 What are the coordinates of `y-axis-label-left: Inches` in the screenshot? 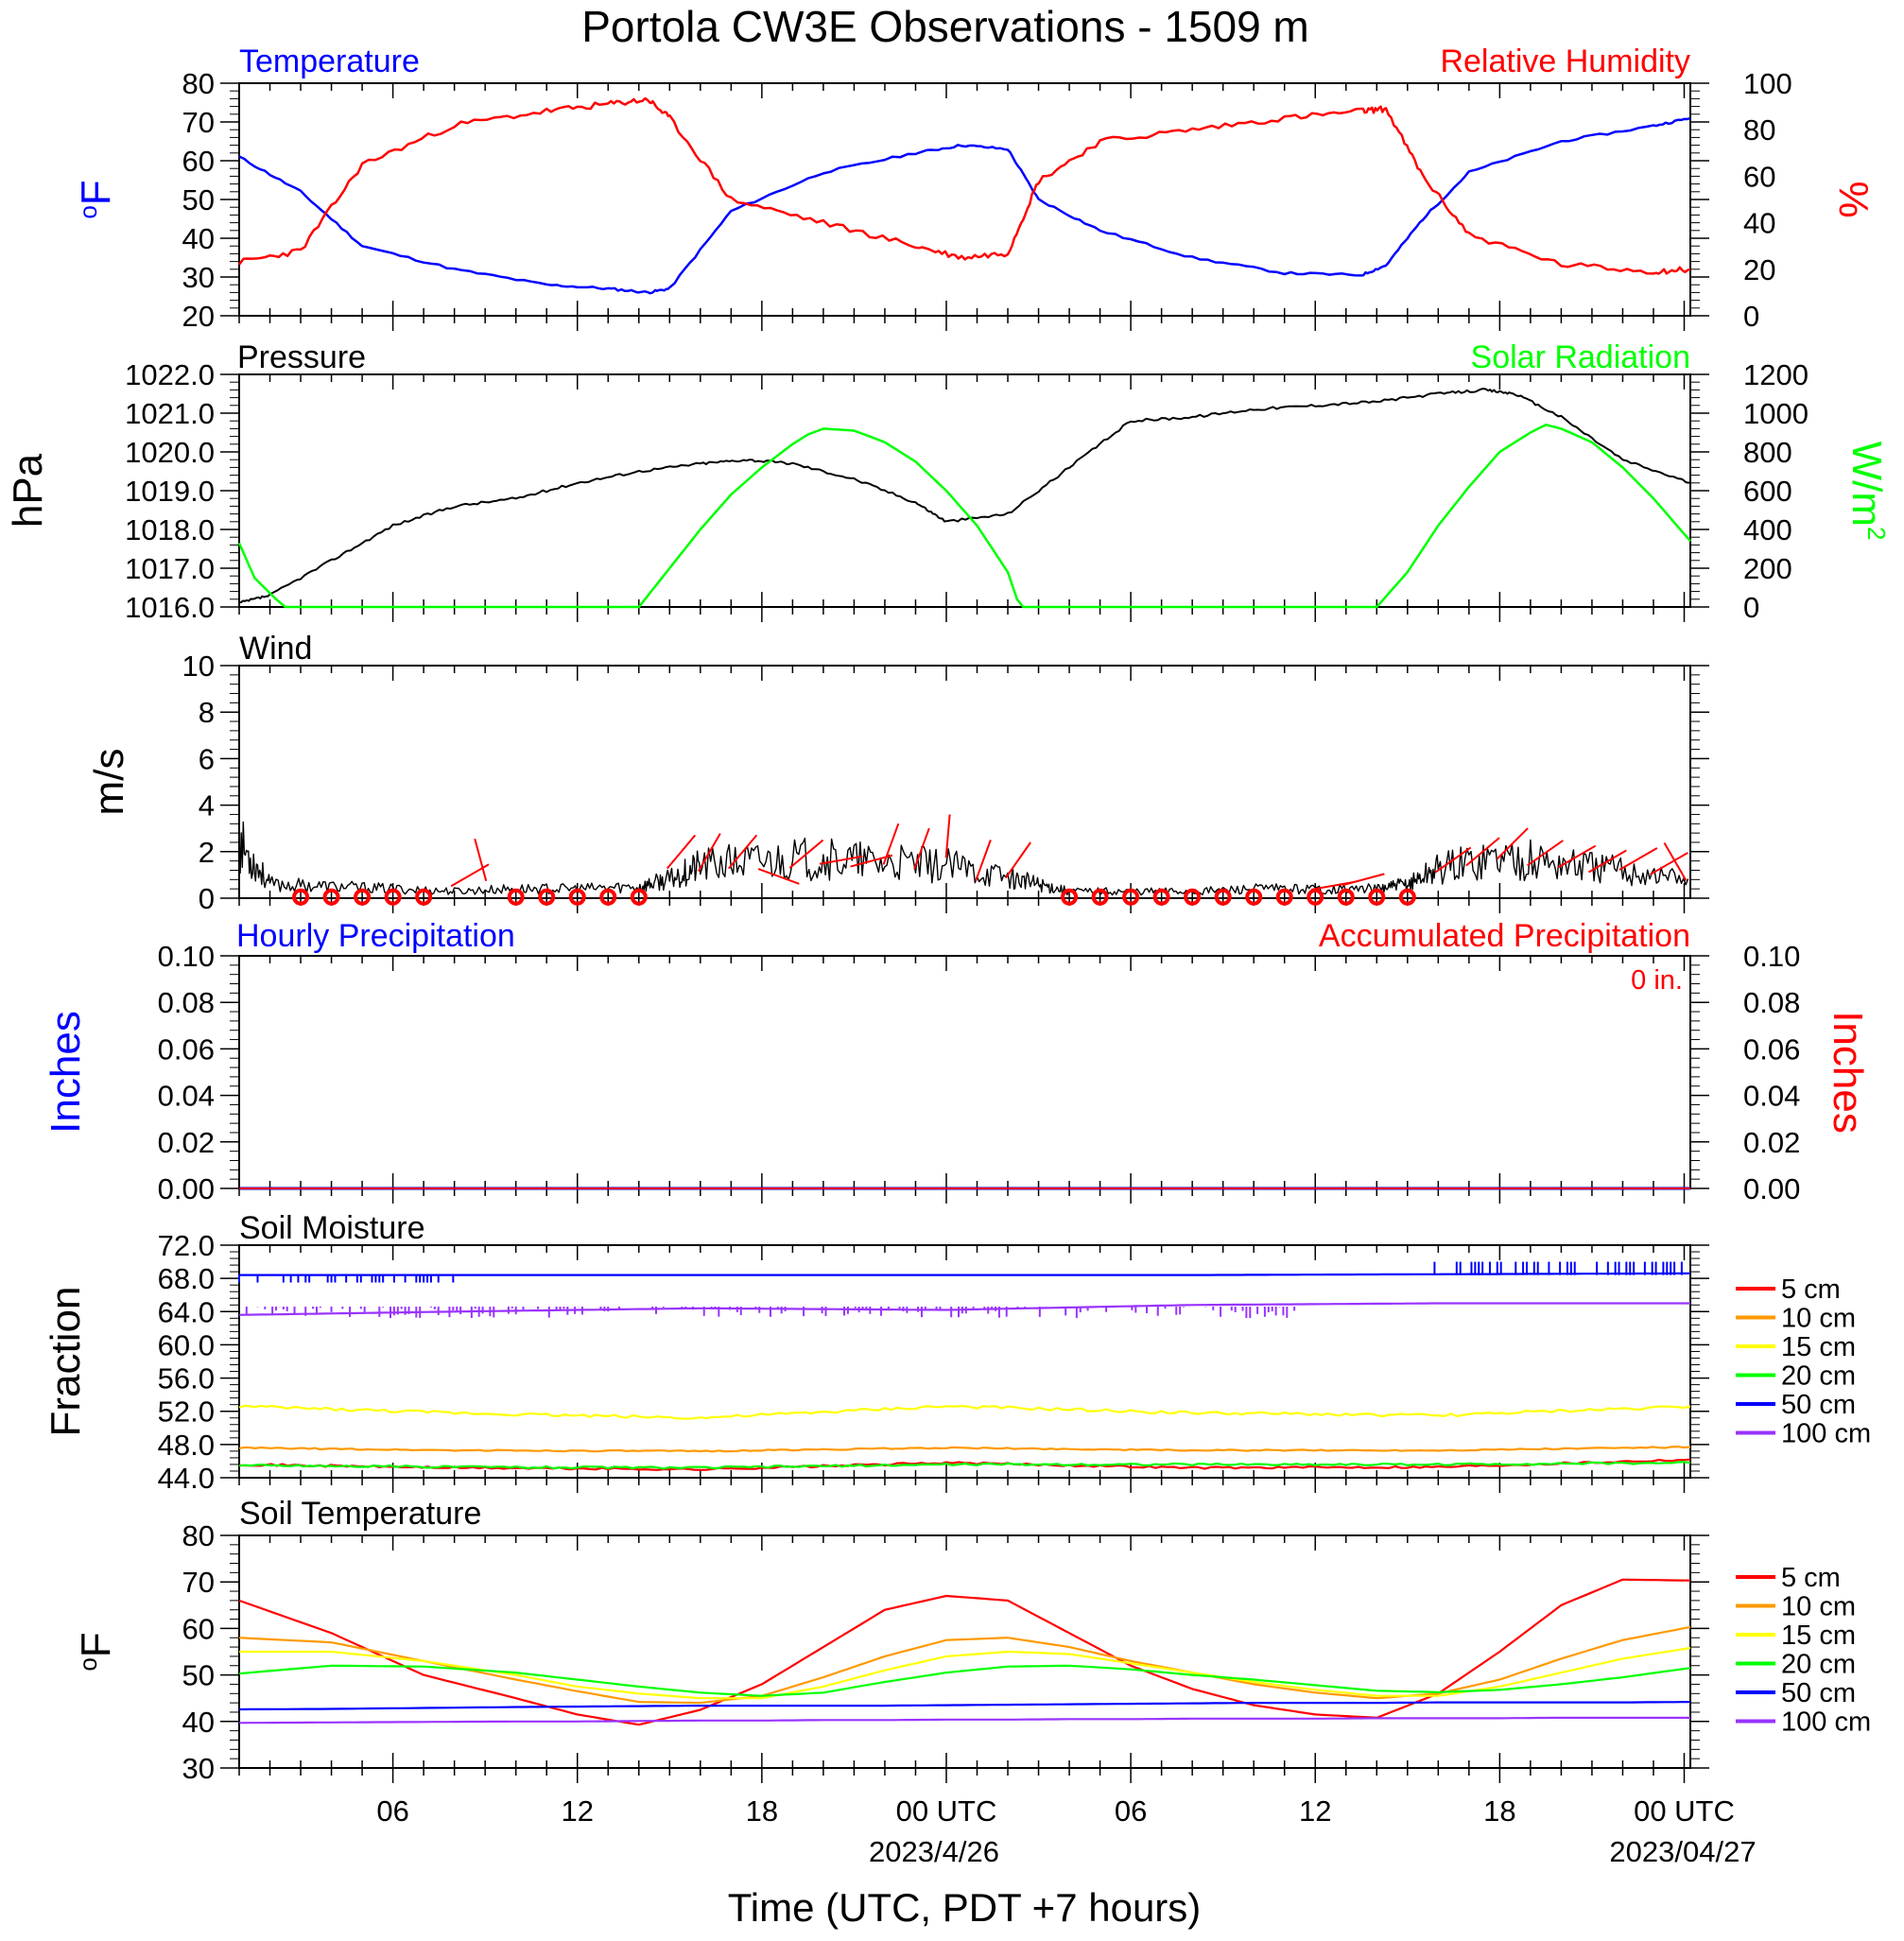 It's located at (66, 1072).